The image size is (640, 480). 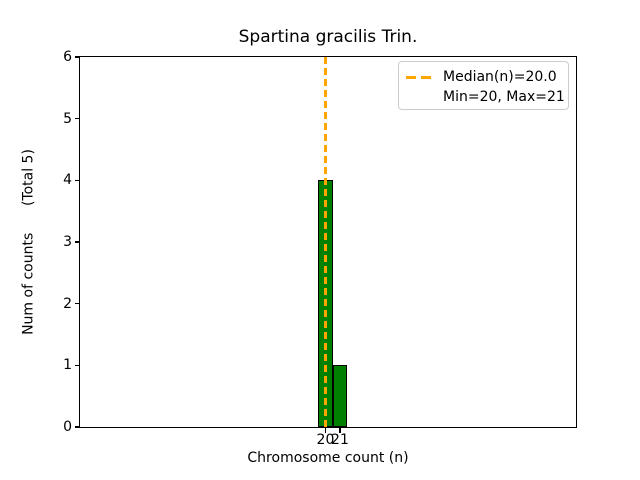 What do you see at coordinates (500, 77) in the screenshot?
I see `legend-median-label: Median(n)=20.0` at bounding box center [500, 77].